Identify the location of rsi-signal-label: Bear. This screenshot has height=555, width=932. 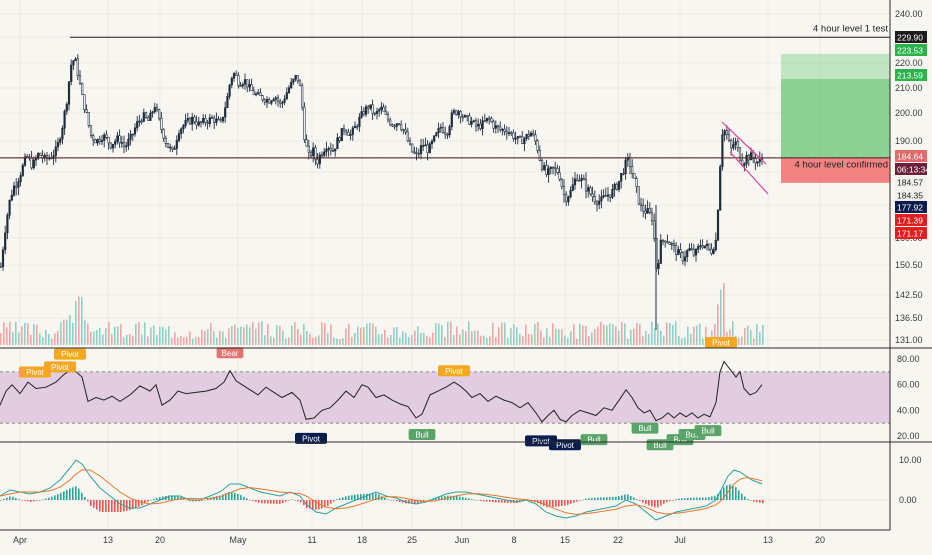
(230, 353).